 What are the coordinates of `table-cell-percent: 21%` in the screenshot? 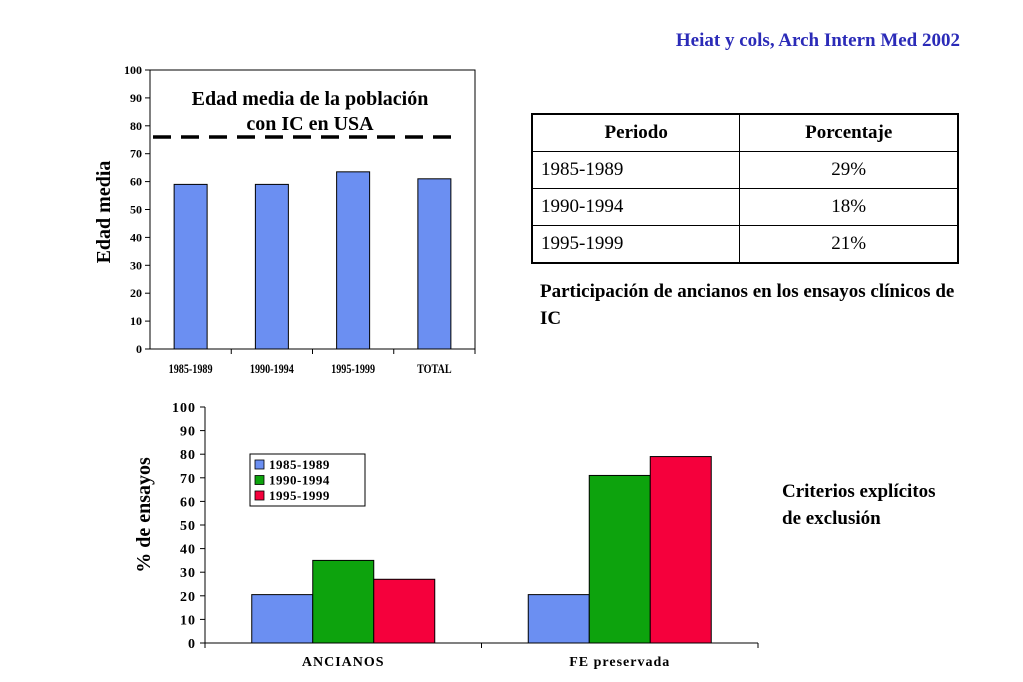 It's located at (849, 244).